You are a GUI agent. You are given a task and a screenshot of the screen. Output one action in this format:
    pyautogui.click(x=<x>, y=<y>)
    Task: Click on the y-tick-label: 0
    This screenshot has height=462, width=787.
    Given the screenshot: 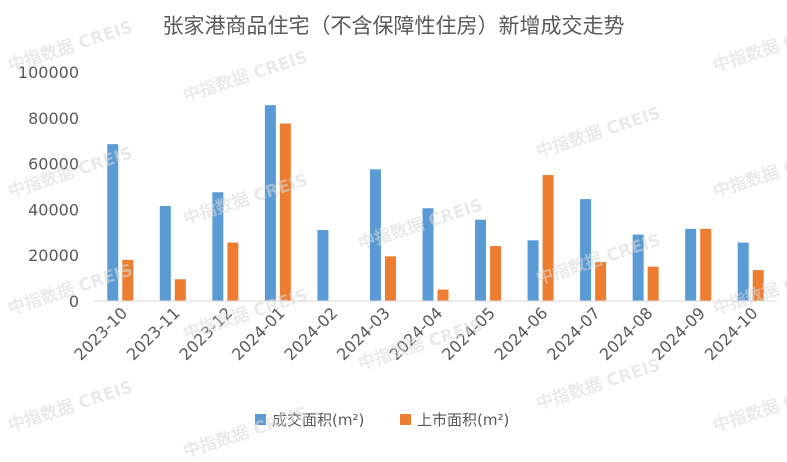 What is the action you would take?
    pyautogui.click(x=74, y=301)
    